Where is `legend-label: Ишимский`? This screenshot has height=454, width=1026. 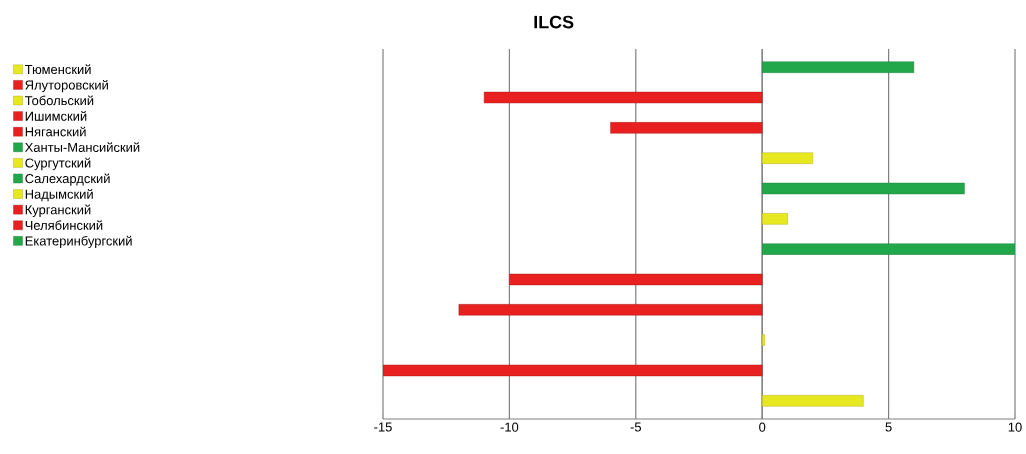
legend-label: Ишимский is located at coordinates (56, 116).